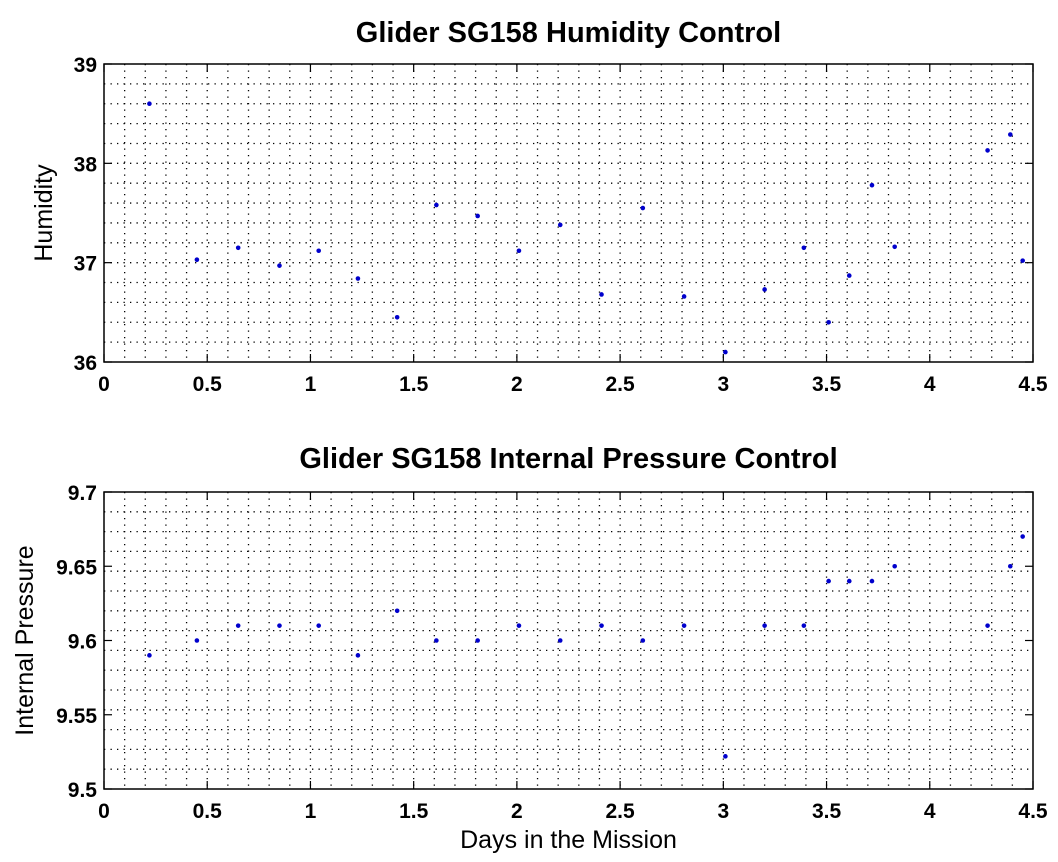  Describe the element at coordinates (82, 493) in the screenshot. I see `y-tick-label: 9.7` at that location.